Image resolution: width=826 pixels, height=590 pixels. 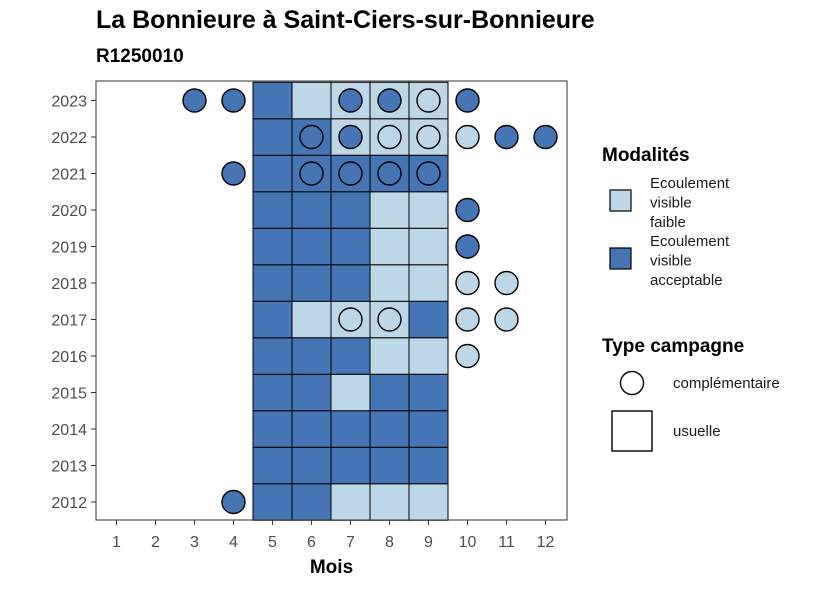 What do you see at coordinates (468, 542) in the screenshot?
I see `x-tick-label: 10` at bounding box center [468, 542].